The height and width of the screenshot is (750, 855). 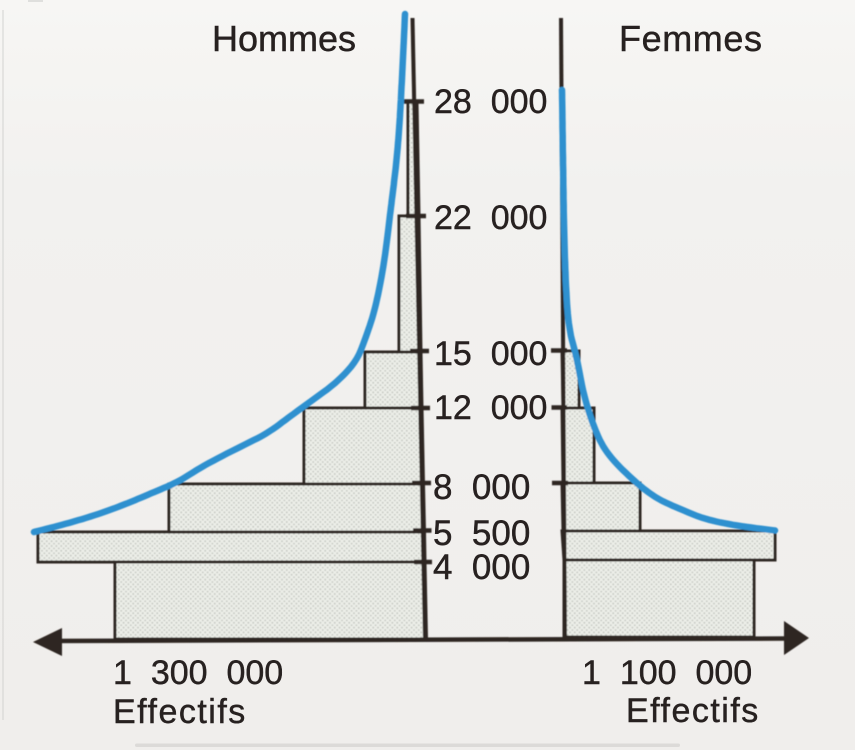 I want to click on svg-text: 5 500, so click(x=481, y=533).